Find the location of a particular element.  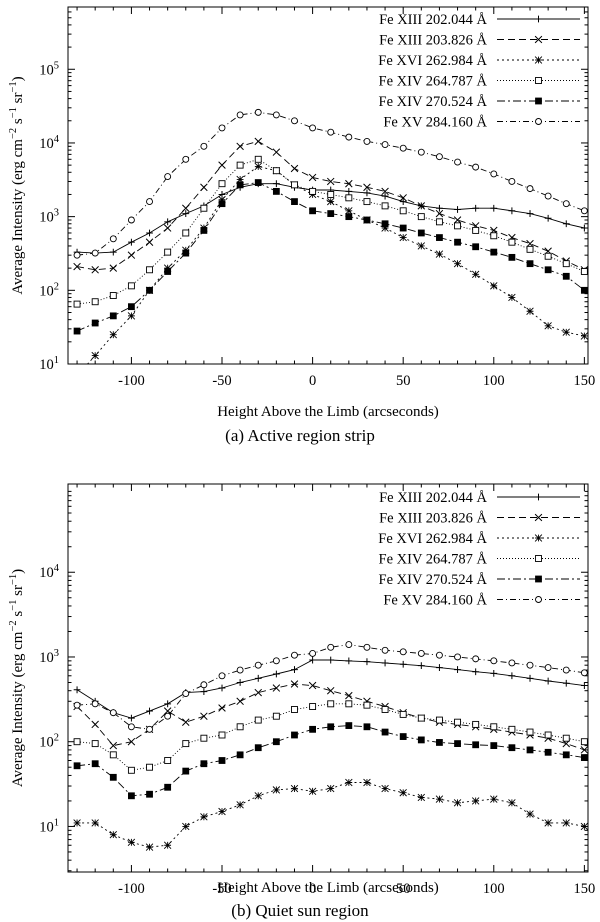

legend-label: Fe XIII 202.044 Å is located at coordinates (433, 498).